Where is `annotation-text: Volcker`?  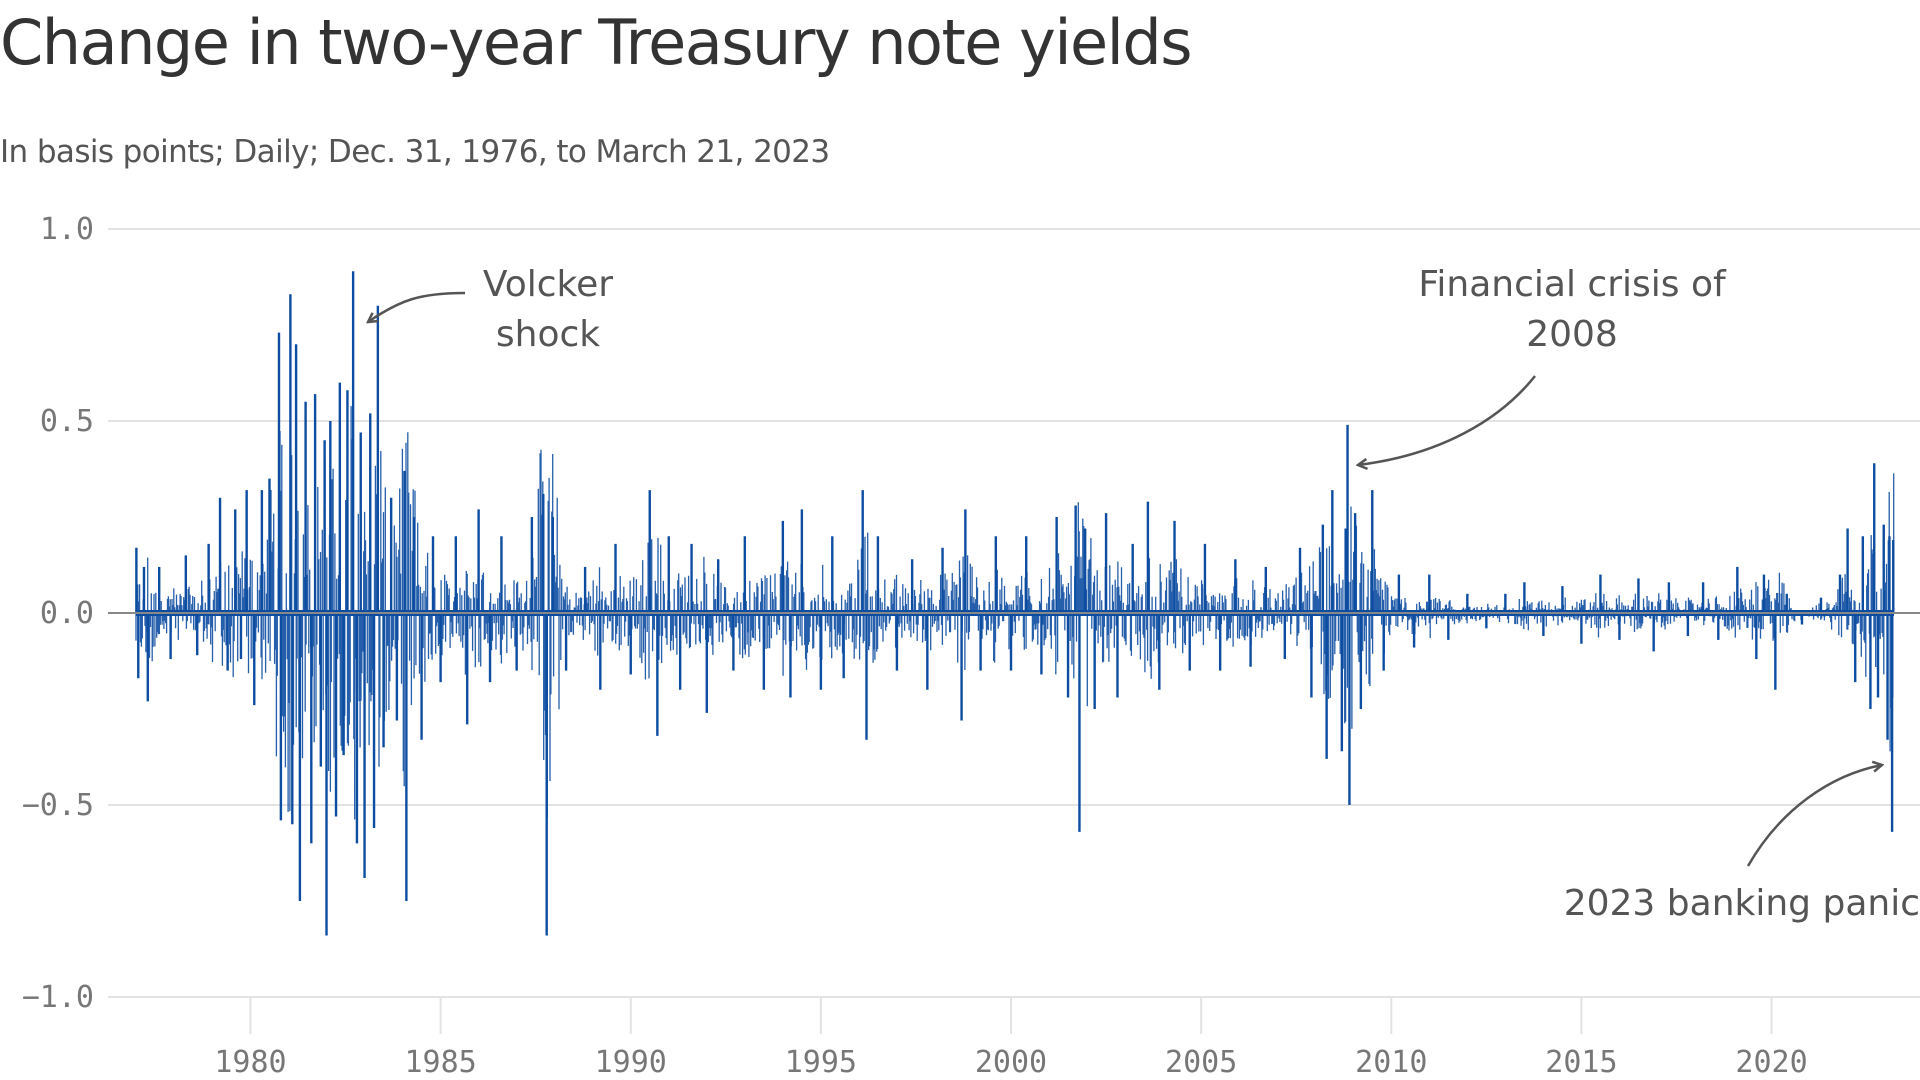 annotation-text: Volcker is located at coordinates (548, 284).